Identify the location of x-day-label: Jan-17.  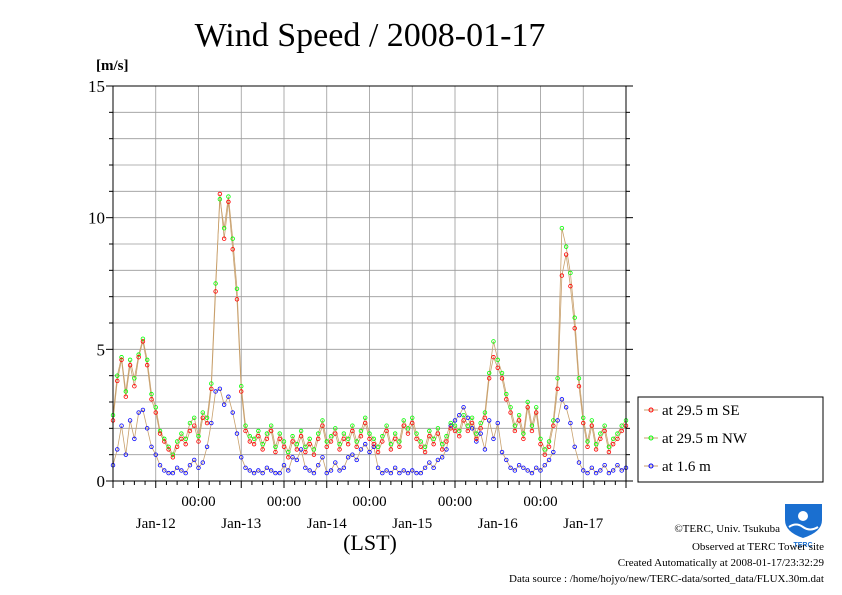
(583, 524).